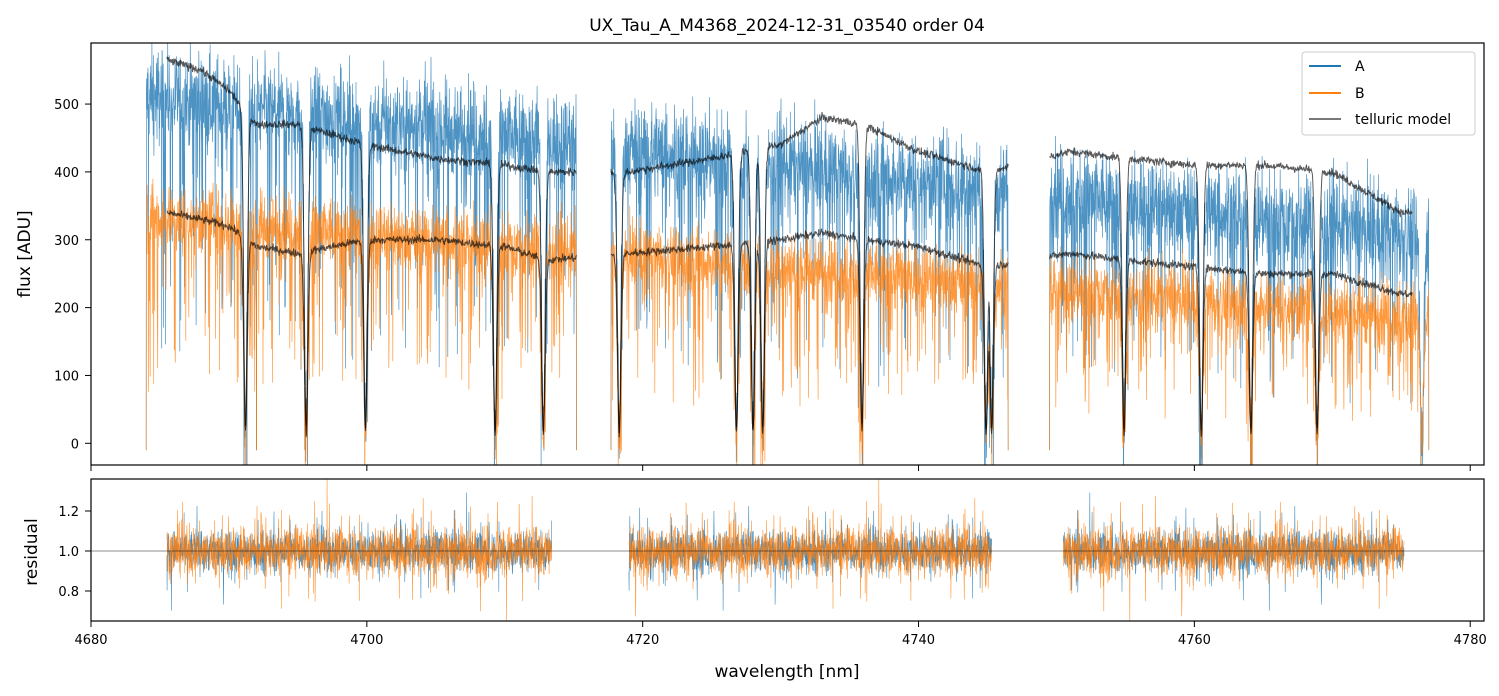  I want to click on y-tick-label-residual: 1.2, so click(68, 512).